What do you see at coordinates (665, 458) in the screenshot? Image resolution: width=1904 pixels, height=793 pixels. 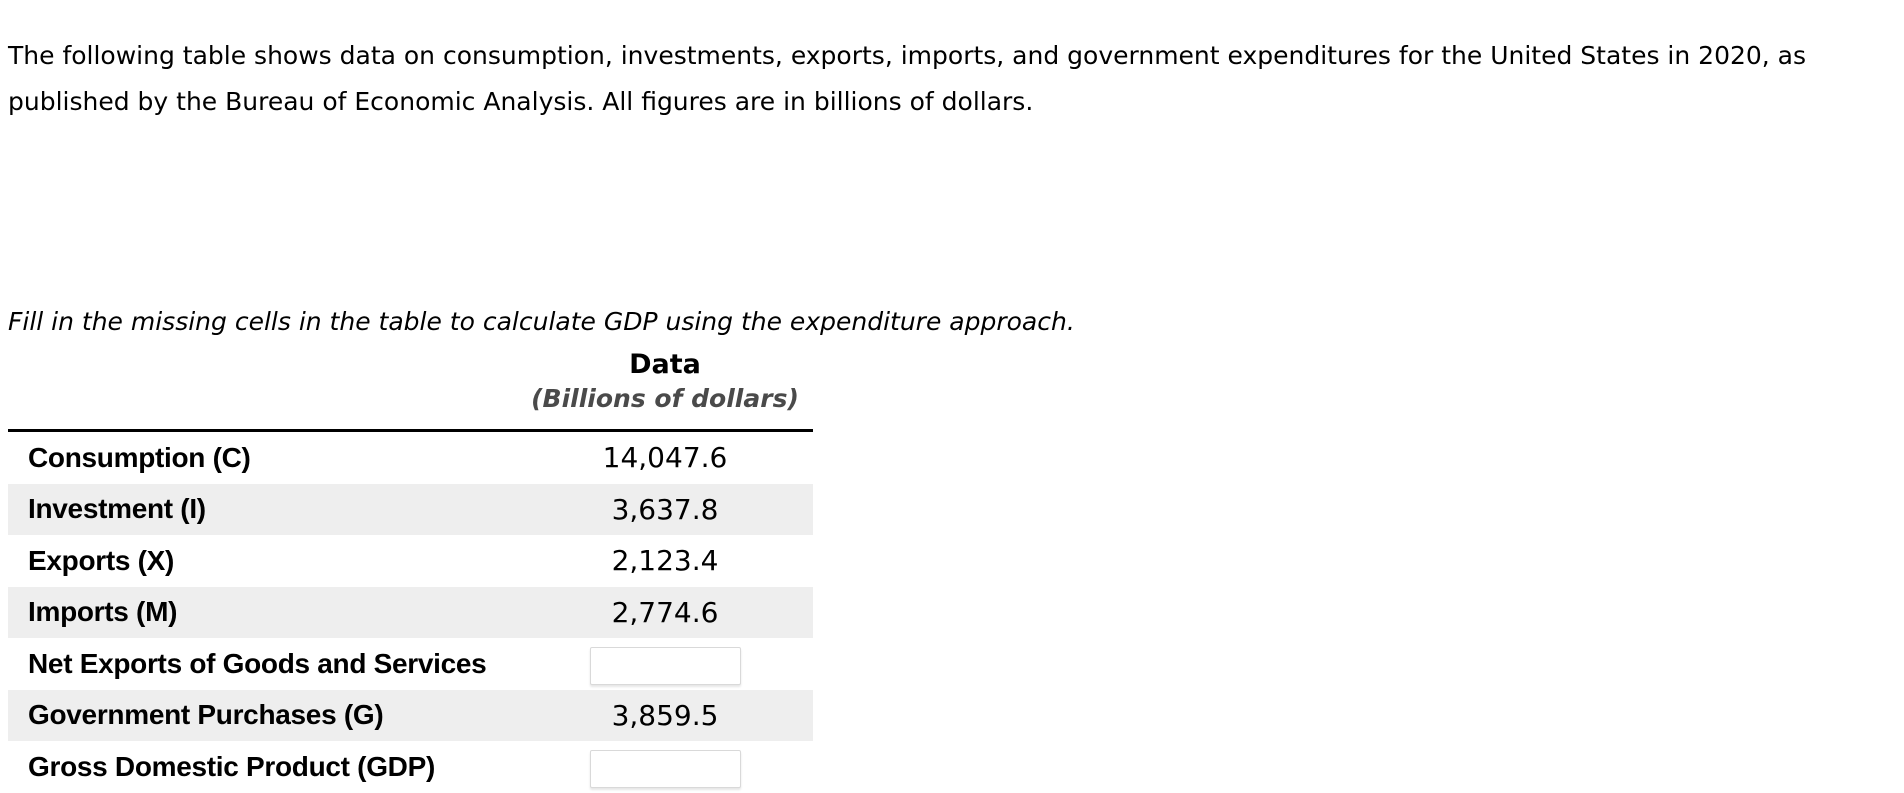 I see `row-value: 14,047.6` at bounding box center [665, 458].